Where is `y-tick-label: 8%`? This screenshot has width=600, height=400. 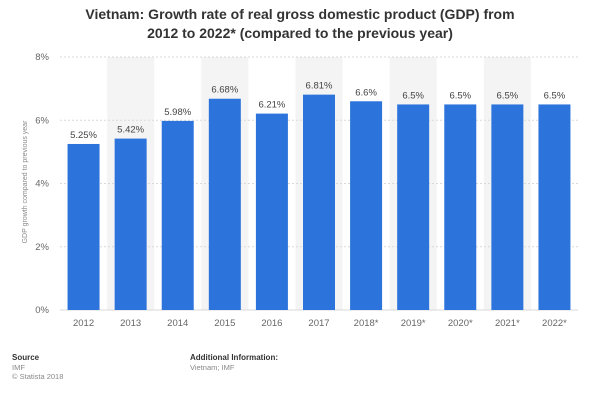
y-tick-label: 8% is located at coordinates (42, 57).